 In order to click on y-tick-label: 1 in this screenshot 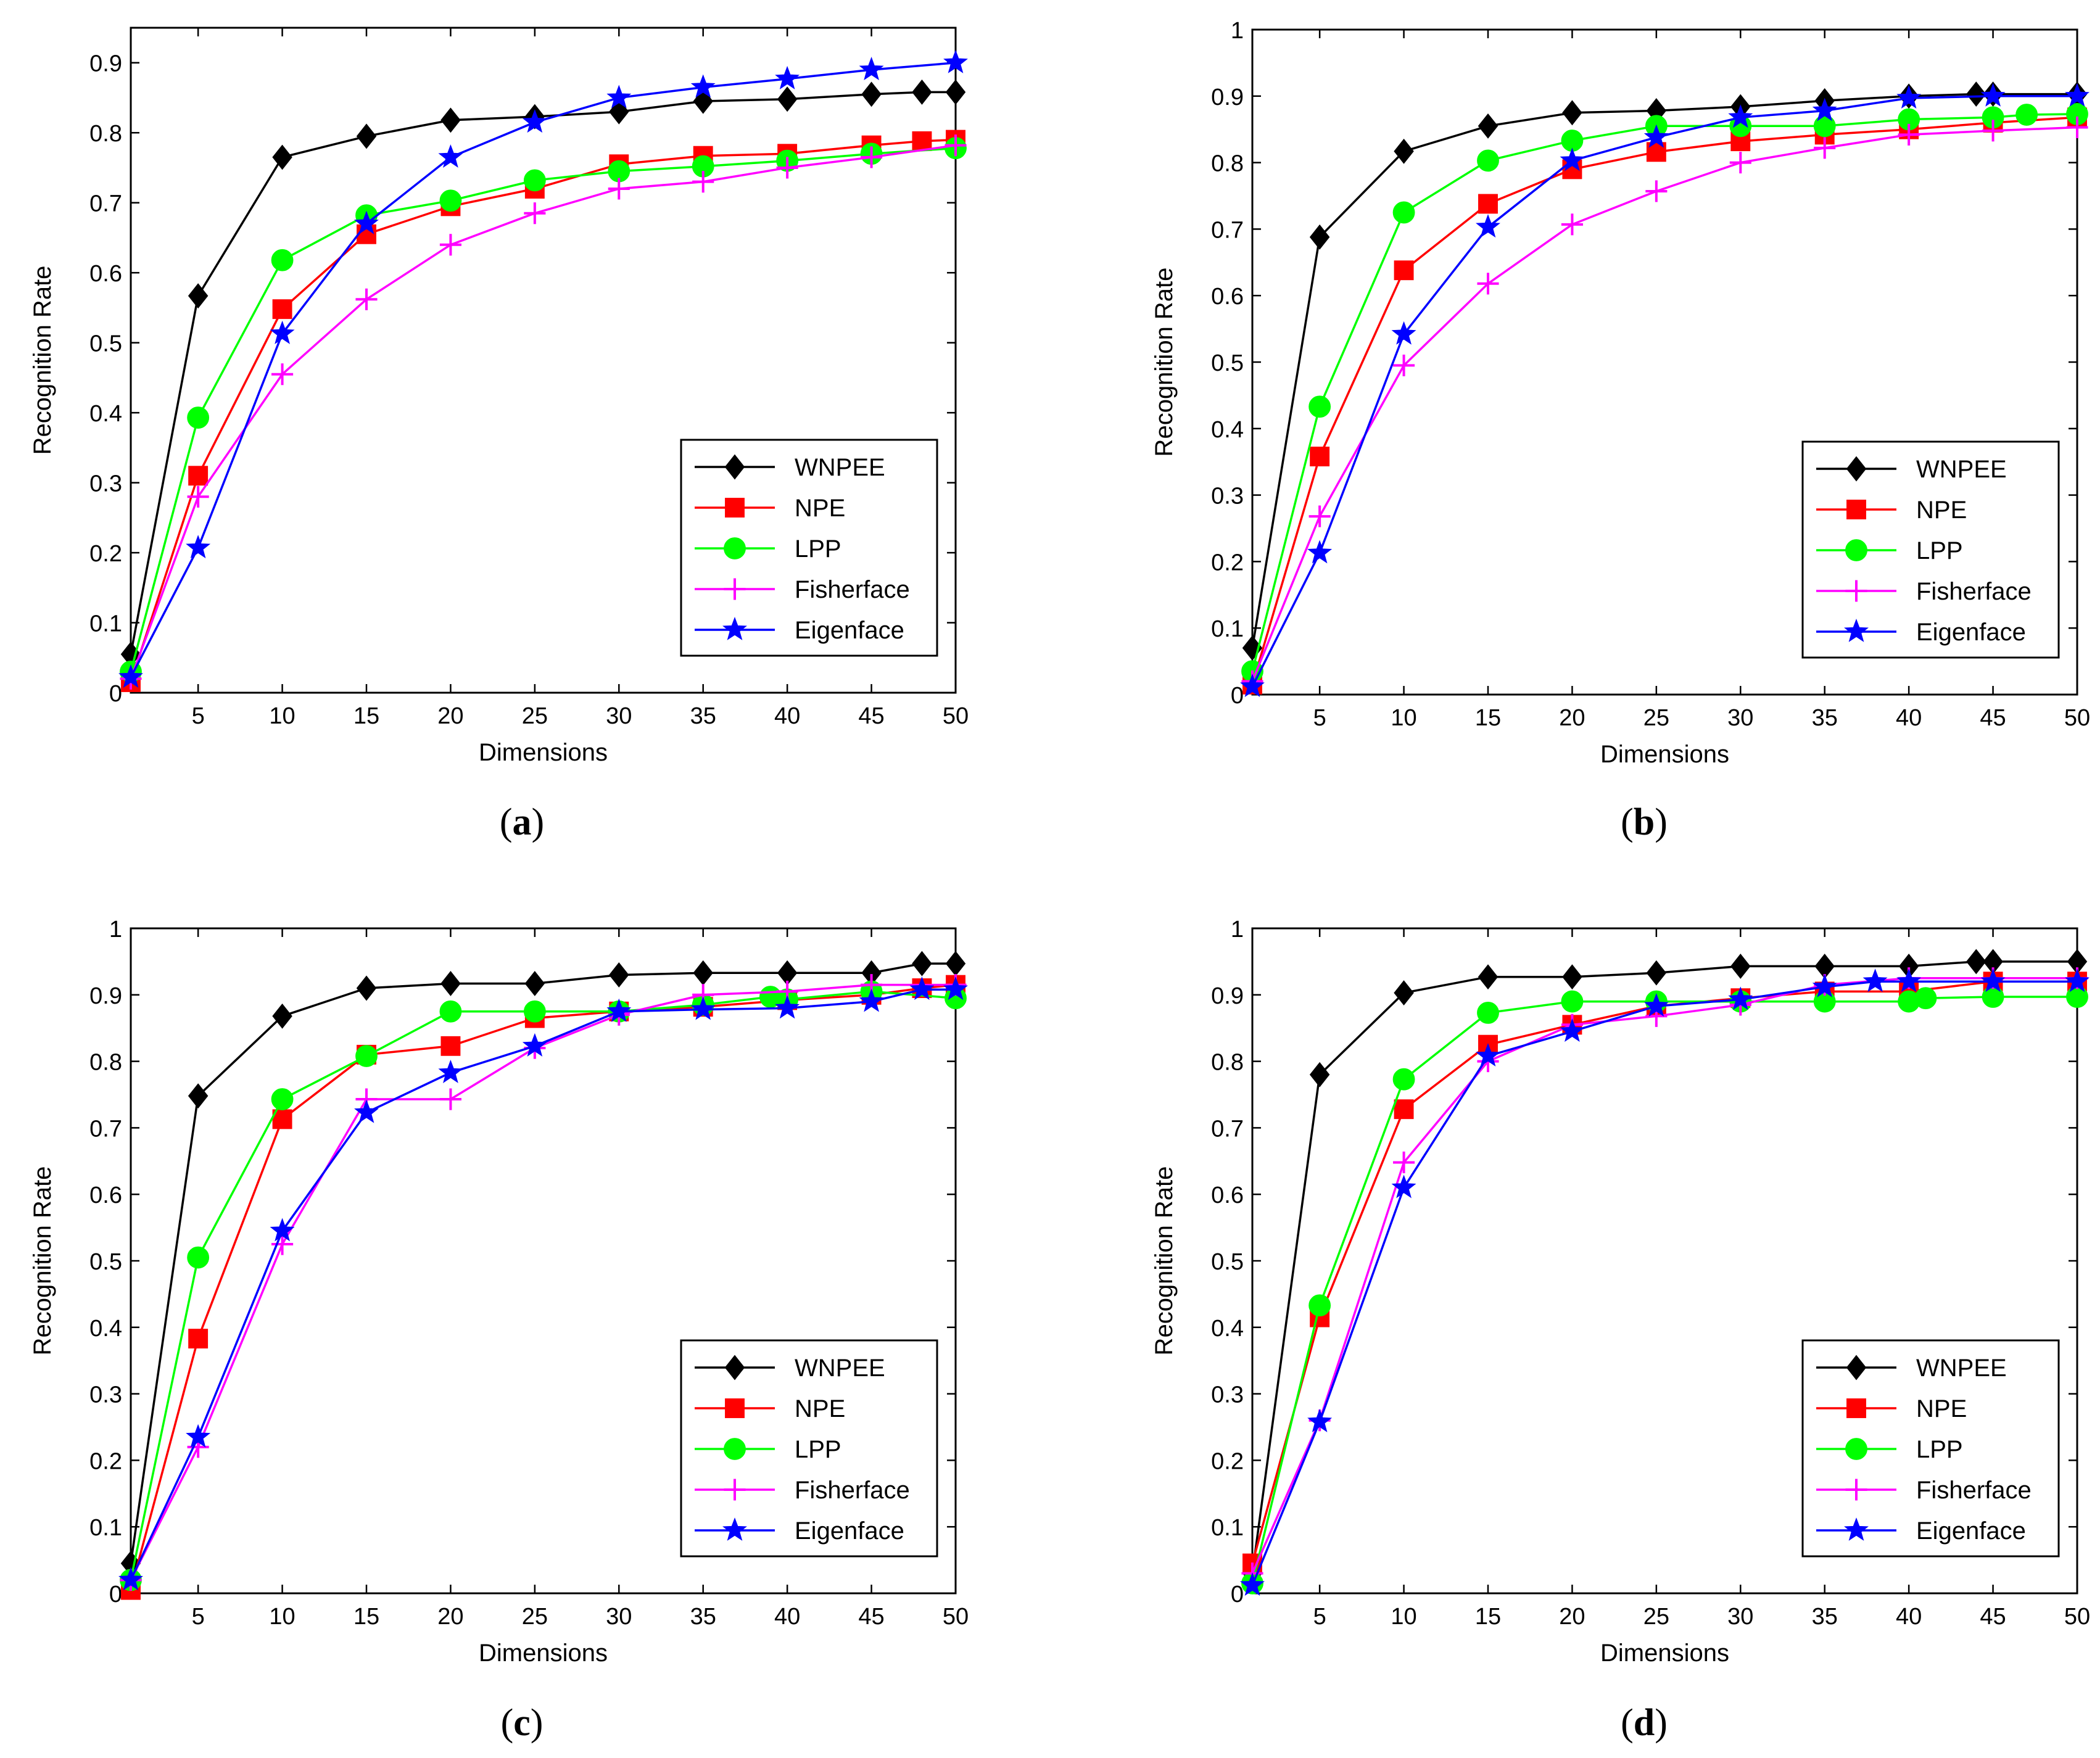, I will do `click(1237, 930)`.